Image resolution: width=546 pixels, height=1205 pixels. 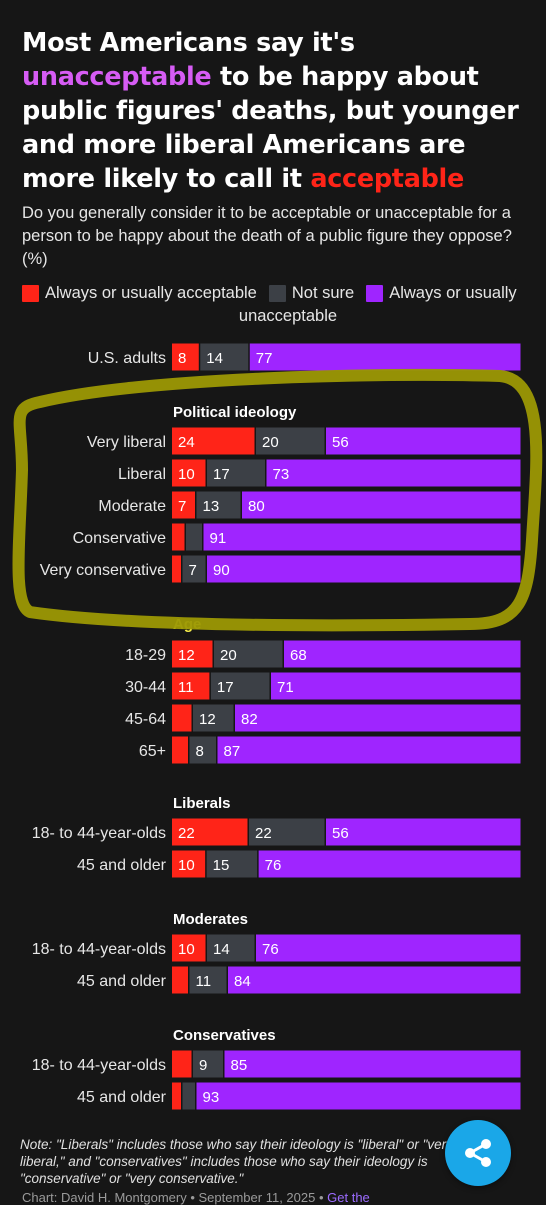 I want to click on row-label: 65+, so click(x=152, y=751).